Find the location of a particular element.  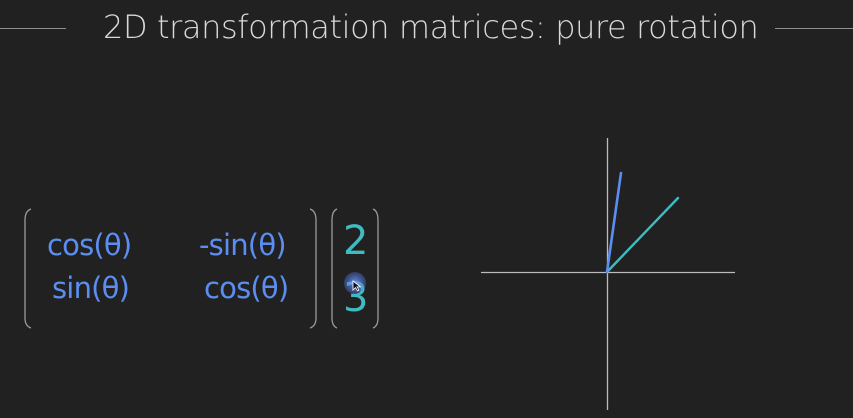

original-vector-line is located at coordinates (642, 235).